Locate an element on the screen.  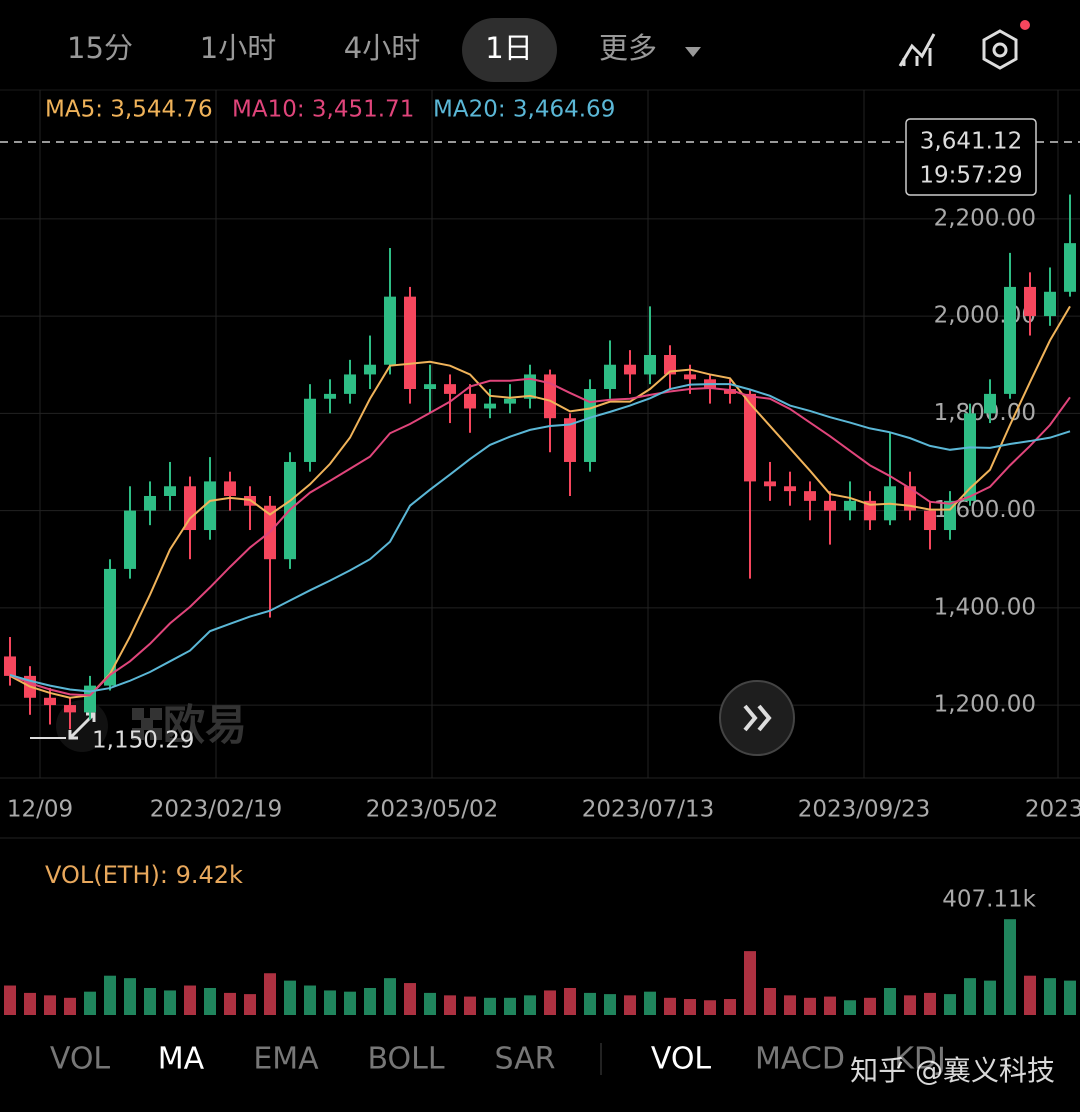
x-tick-label: 2023/ is located at coordinates (1052, 810).